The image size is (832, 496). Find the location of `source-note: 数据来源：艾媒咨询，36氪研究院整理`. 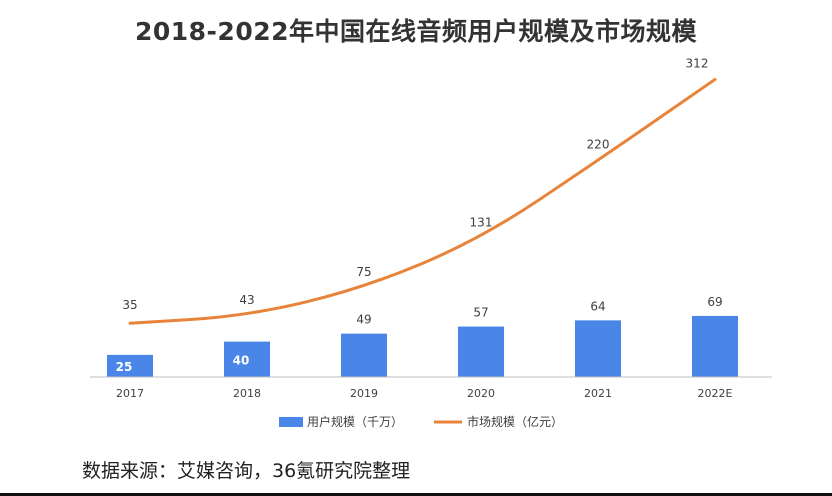

source-note: 数据来源：艾媒咨询，36氪研究院整理 is located at coordinates (246, 471).